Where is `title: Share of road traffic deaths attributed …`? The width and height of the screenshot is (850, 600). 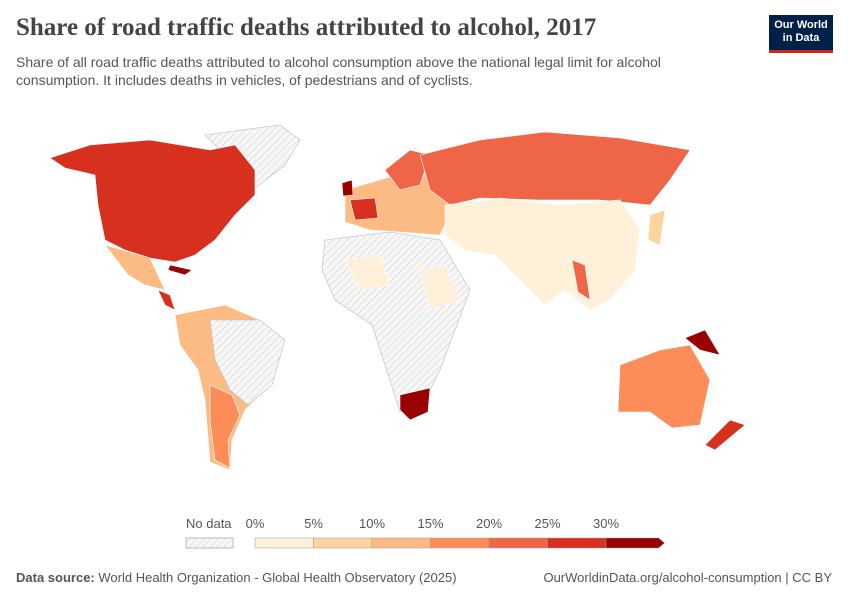
title: Share of road traffic deaths attributed … is located at coordinates (306, 27).